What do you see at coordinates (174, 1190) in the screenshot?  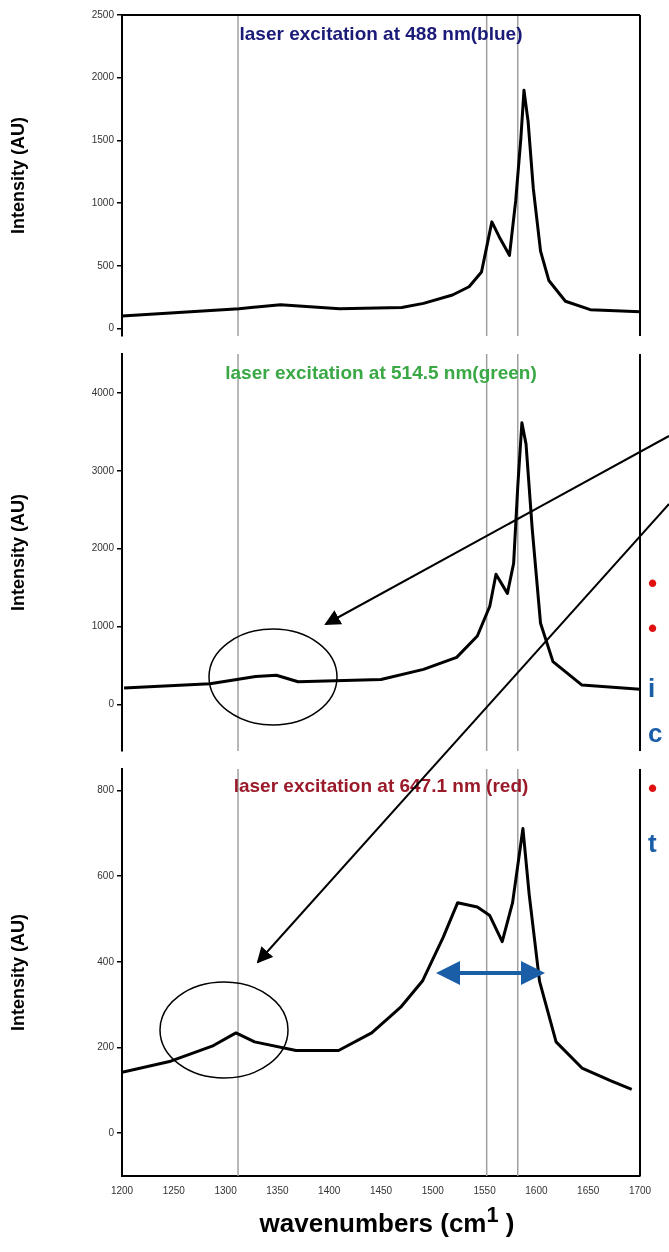 I see `x-tick-label: 1250` at bounding box center [174, 1190].